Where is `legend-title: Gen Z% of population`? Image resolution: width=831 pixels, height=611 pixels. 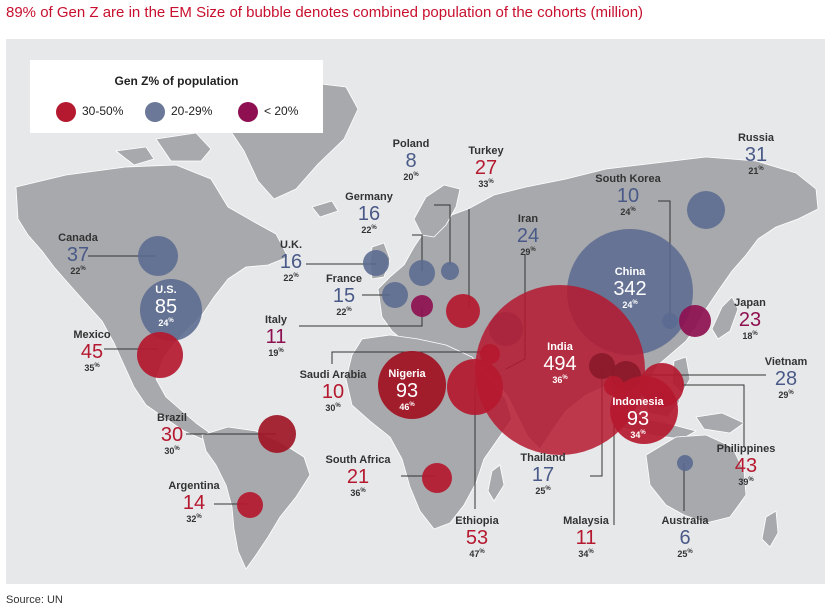
legend-title: Gen Z% of population is located at coordinates (176, 81).